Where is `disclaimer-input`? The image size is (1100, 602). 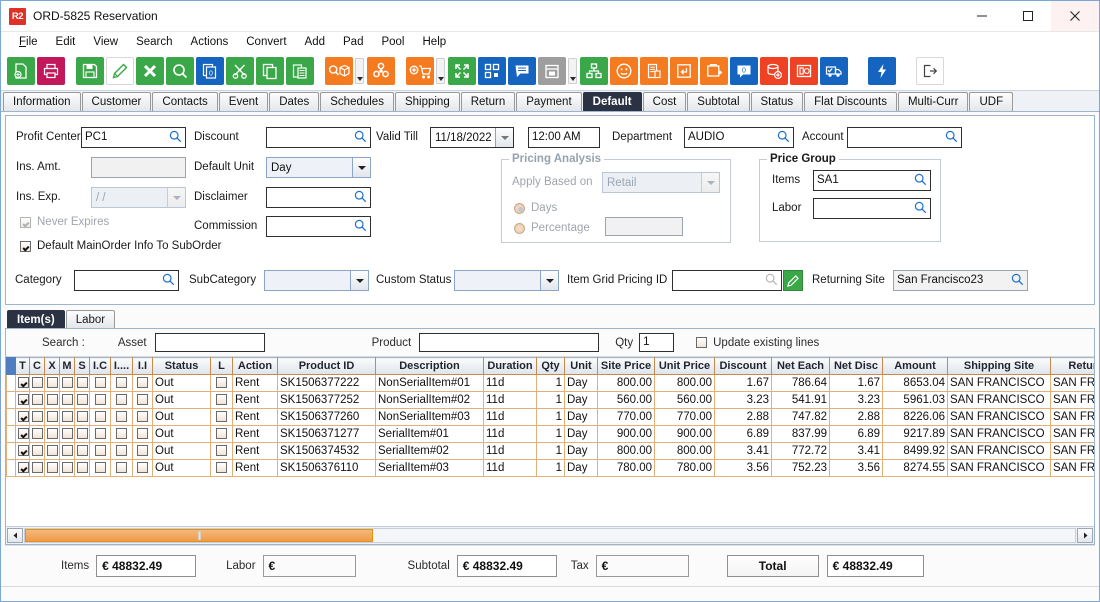
disclaimer-input is located at coordinates (318, 197).